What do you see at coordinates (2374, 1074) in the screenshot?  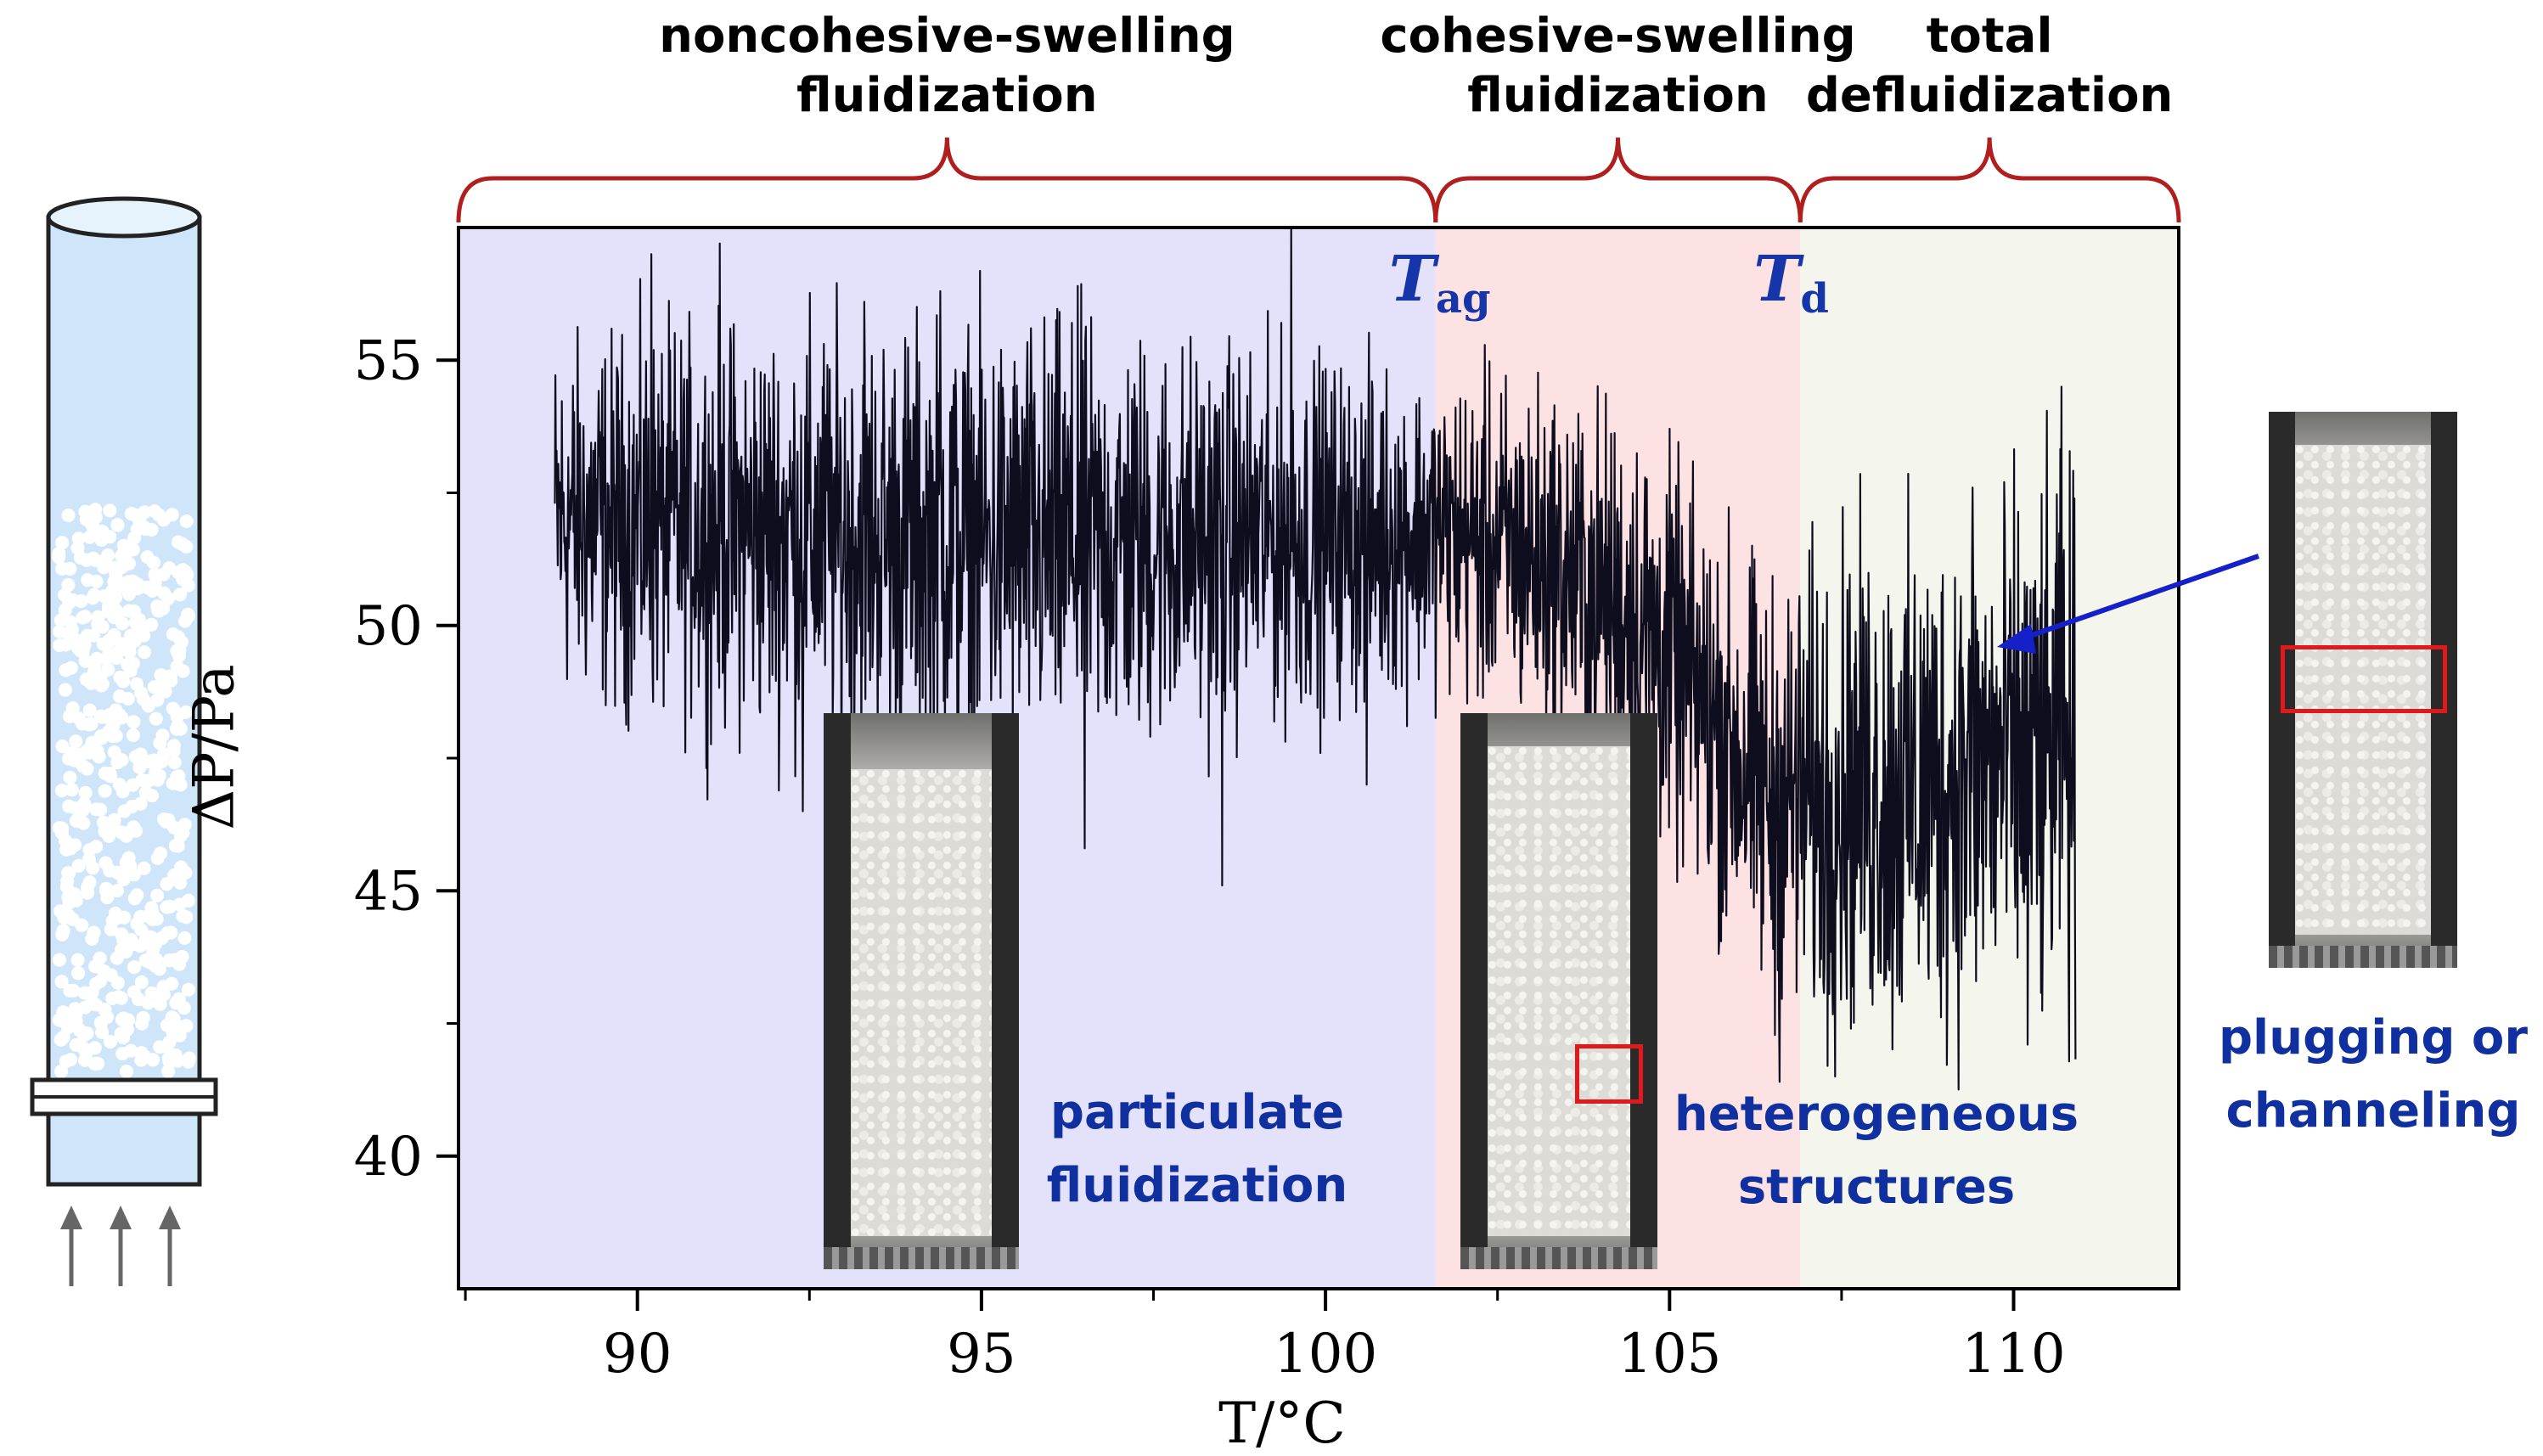 I see `note-plugging-or-channeling: plugging or channeling` at bounding box center [2374, 1074].